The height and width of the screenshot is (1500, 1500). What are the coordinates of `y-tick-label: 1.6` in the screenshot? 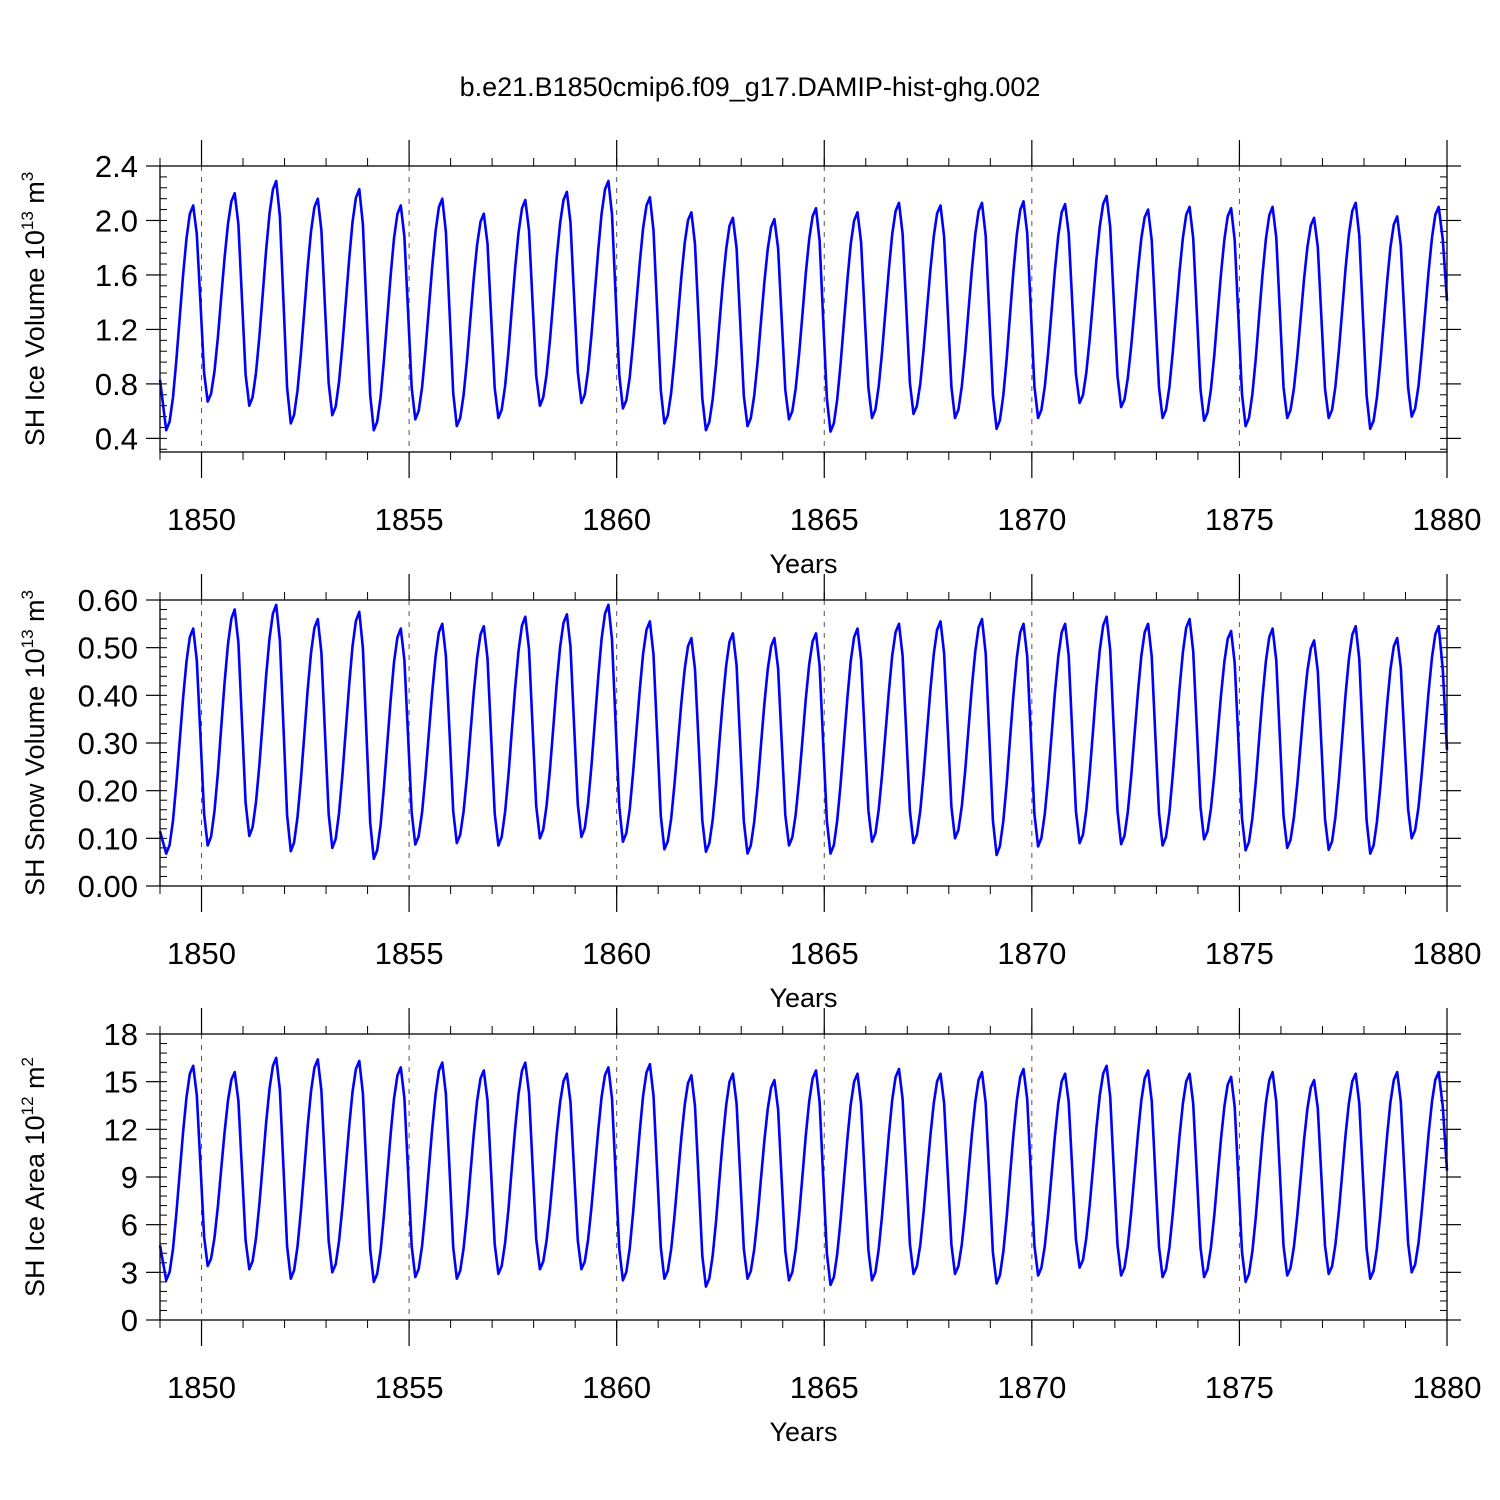 It's located at (116, 275).